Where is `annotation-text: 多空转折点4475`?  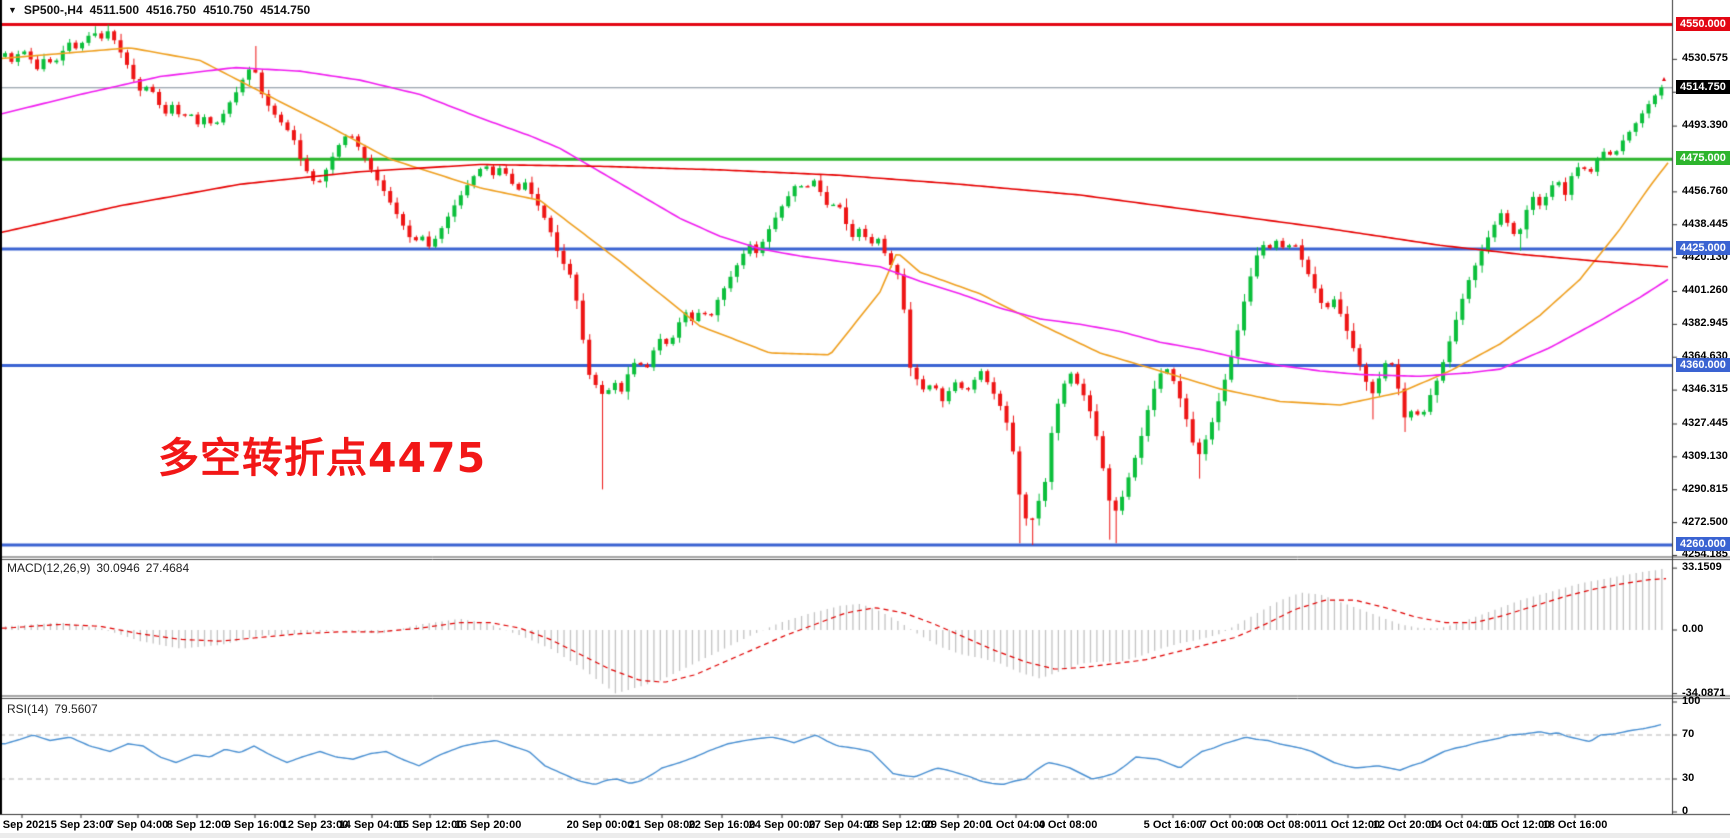
annotation-text: 多空转折点4475 is located at coordinates (322, 458).